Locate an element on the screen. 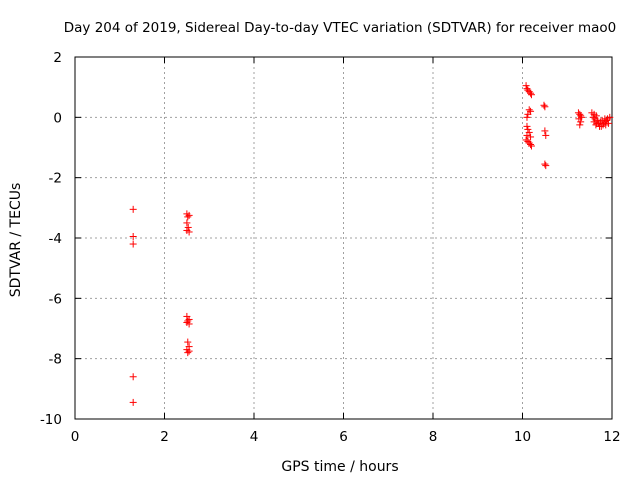  y-tick-label: 2 is located at coordinates (57, 58).